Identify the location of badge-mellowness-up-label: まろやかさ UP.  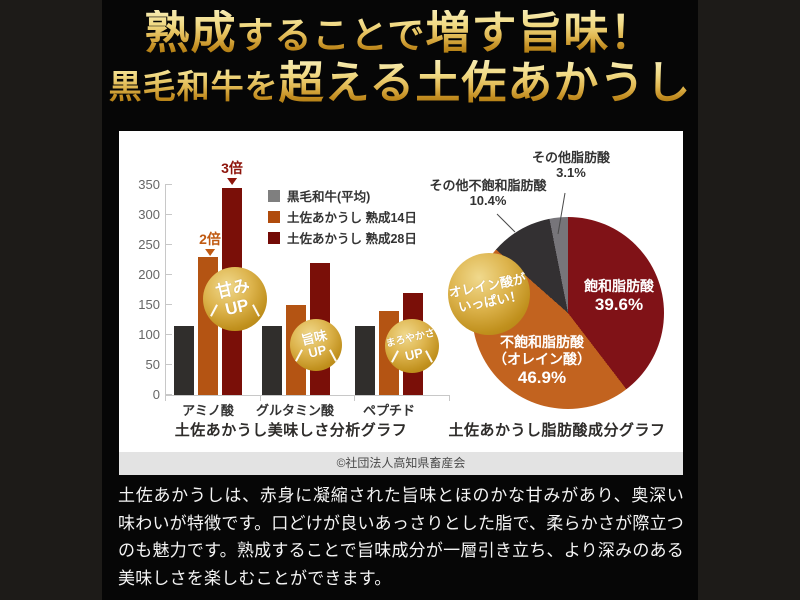
(410, 346).